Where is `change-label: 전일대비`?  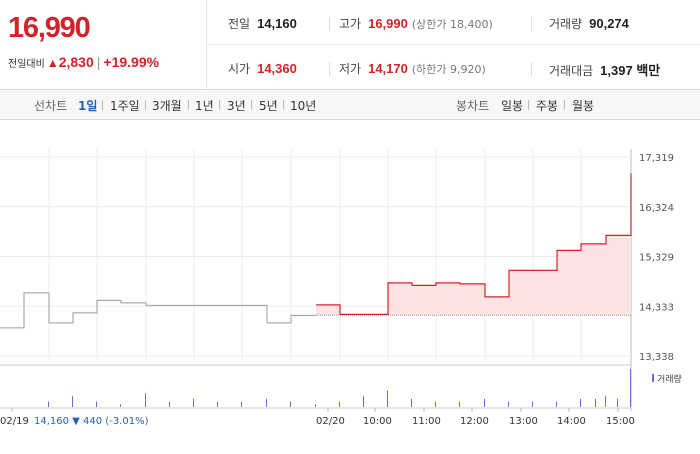 change-label: 전일대비 is located at coordinates (26, 64).